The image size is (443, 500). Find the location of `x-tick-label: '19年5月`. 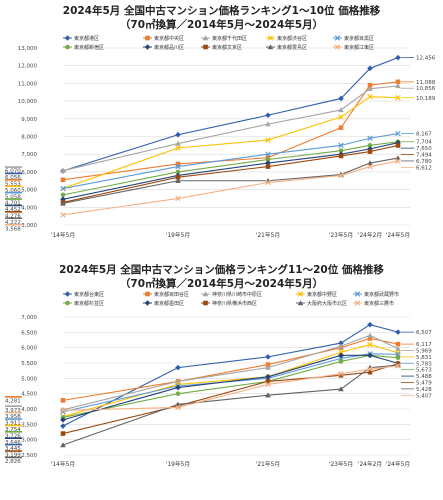

x-tick-label: '19年5月 is located at coordinates (178, 235).